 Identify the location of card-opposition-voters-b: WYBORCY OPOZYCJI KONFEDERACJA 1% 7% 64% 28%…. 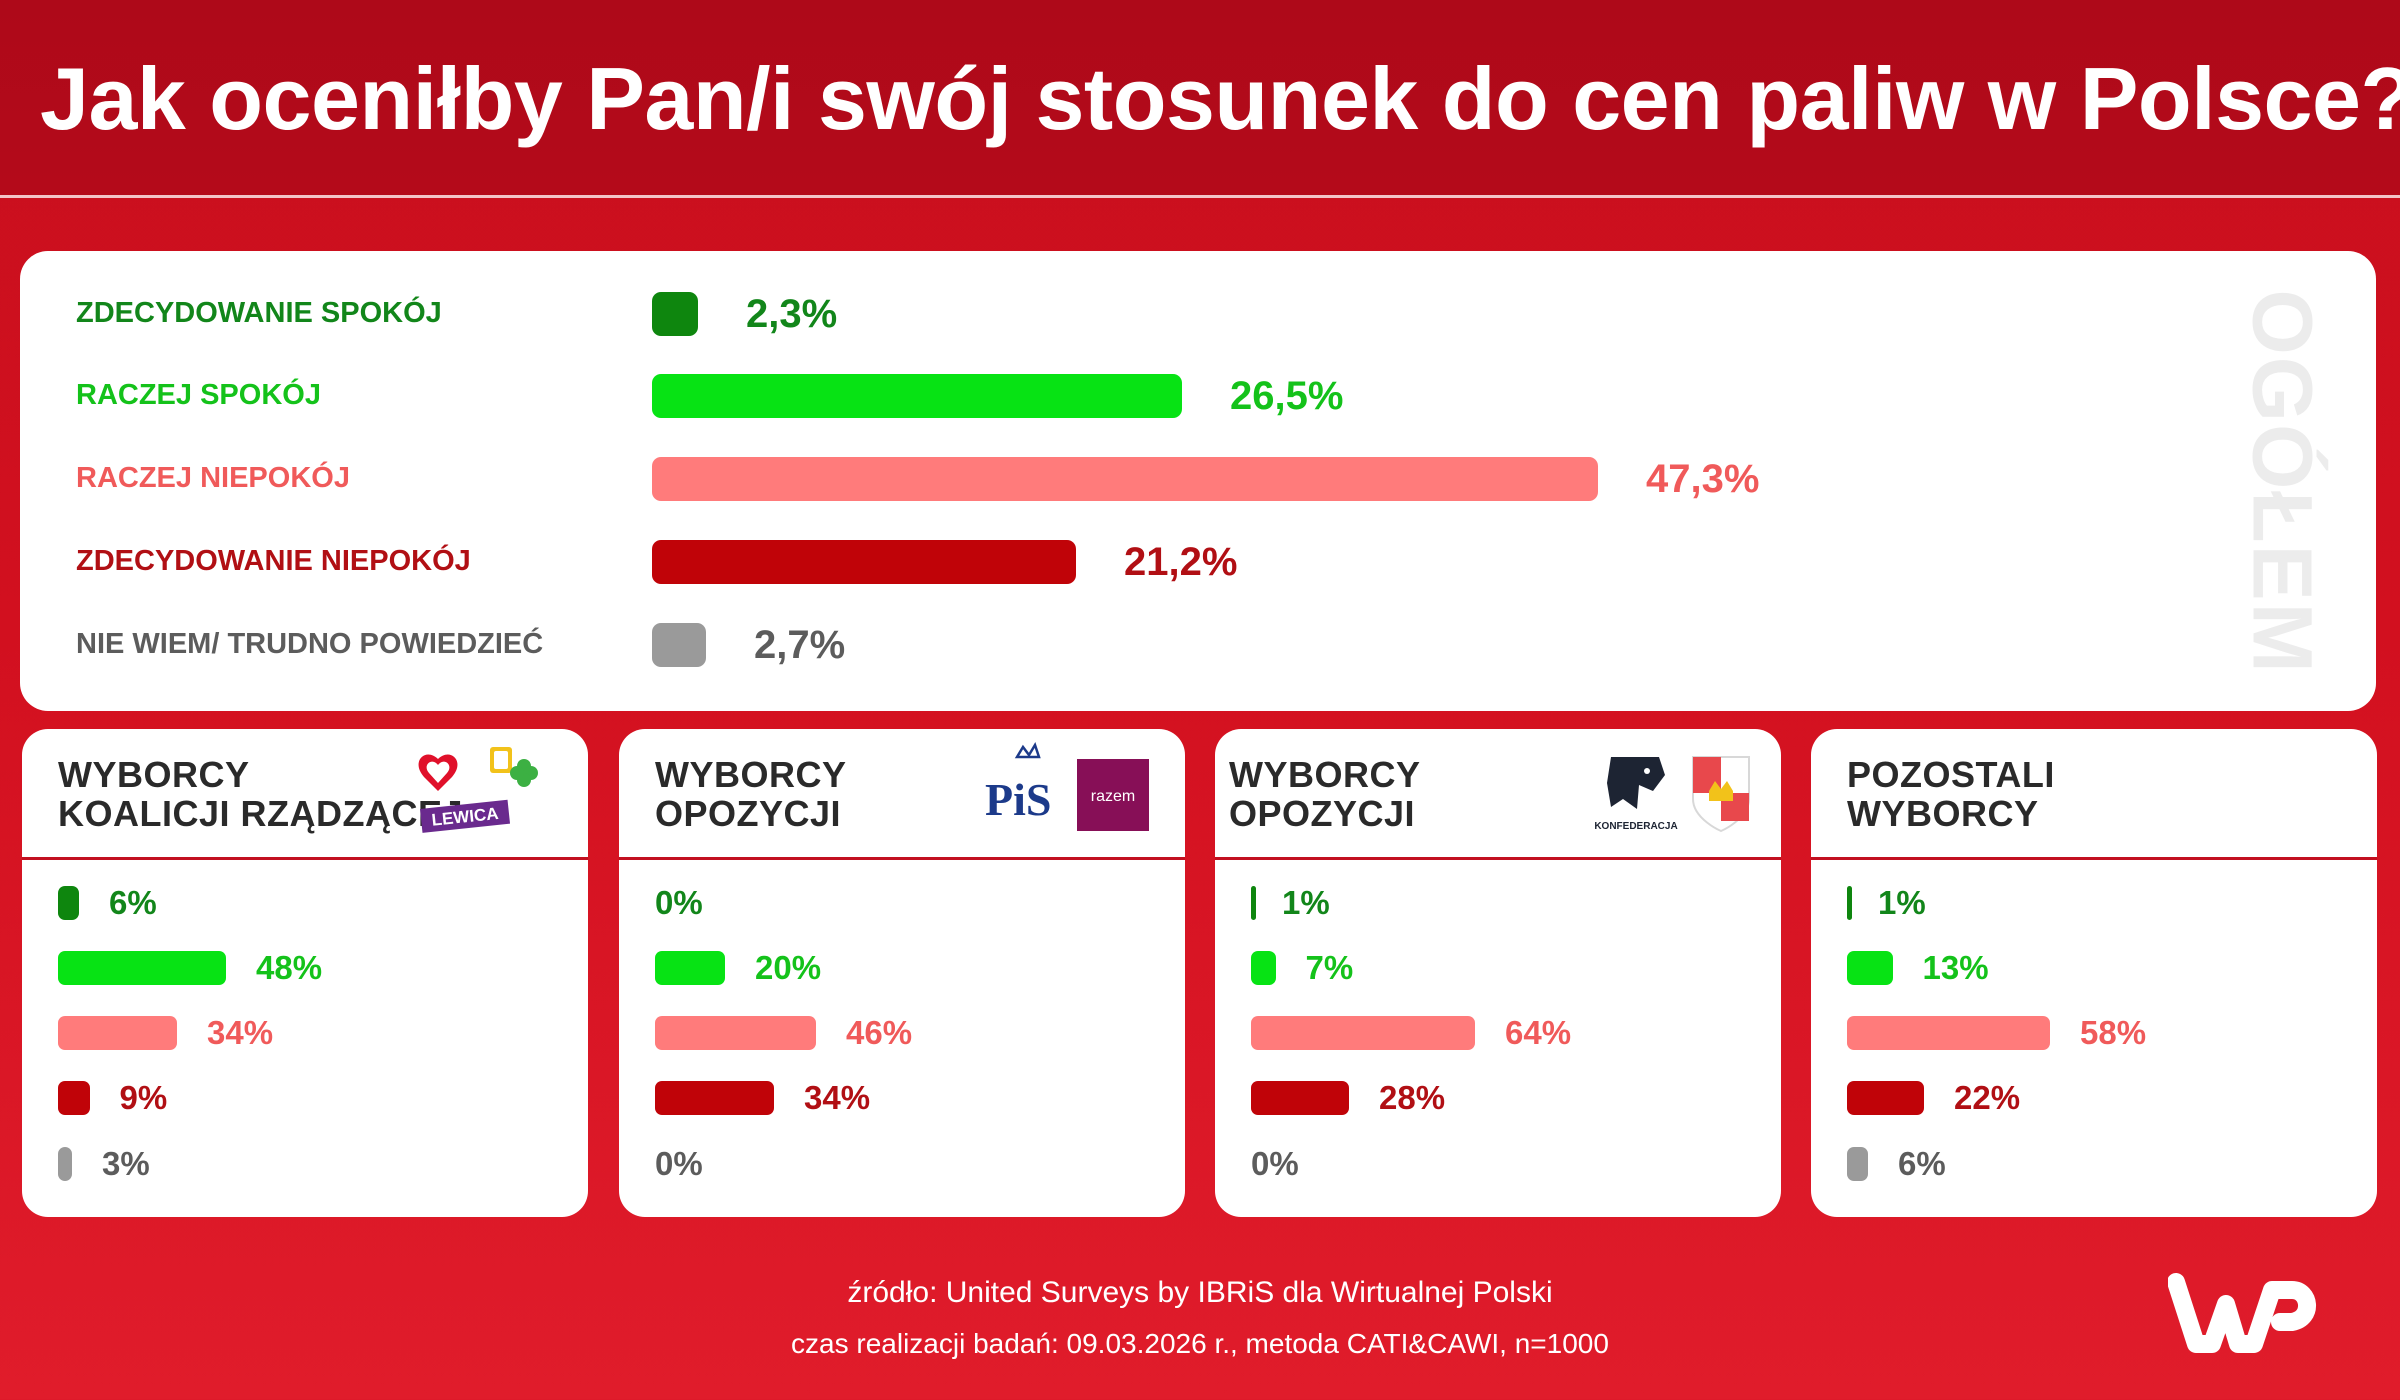
(1498, 973).